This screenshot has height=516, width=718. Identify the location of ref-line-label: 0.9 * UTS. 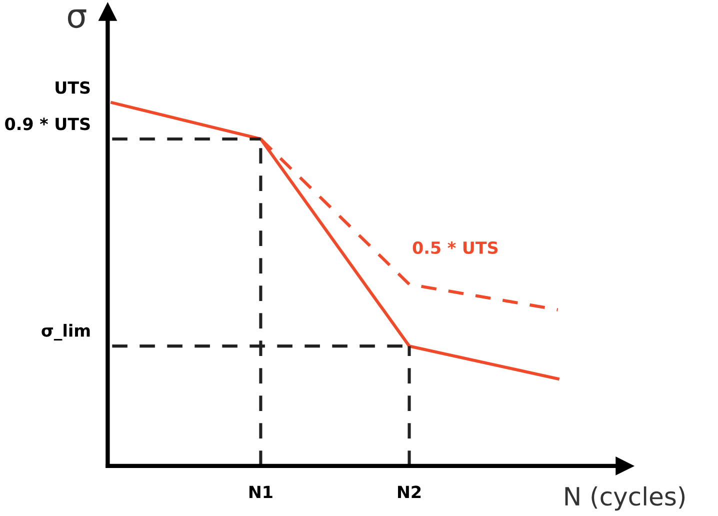
(47, 124).